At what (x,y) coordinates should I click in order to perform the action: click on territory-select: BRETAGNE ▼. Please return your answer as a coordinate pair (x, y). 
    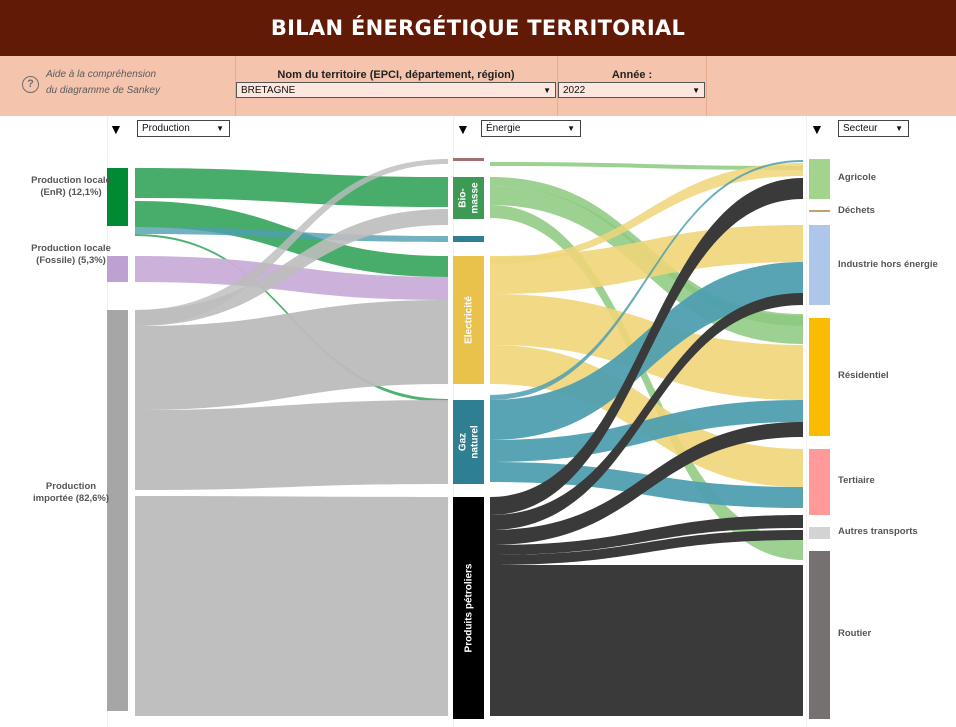
    Looking at the image, I should click on (396, 90).